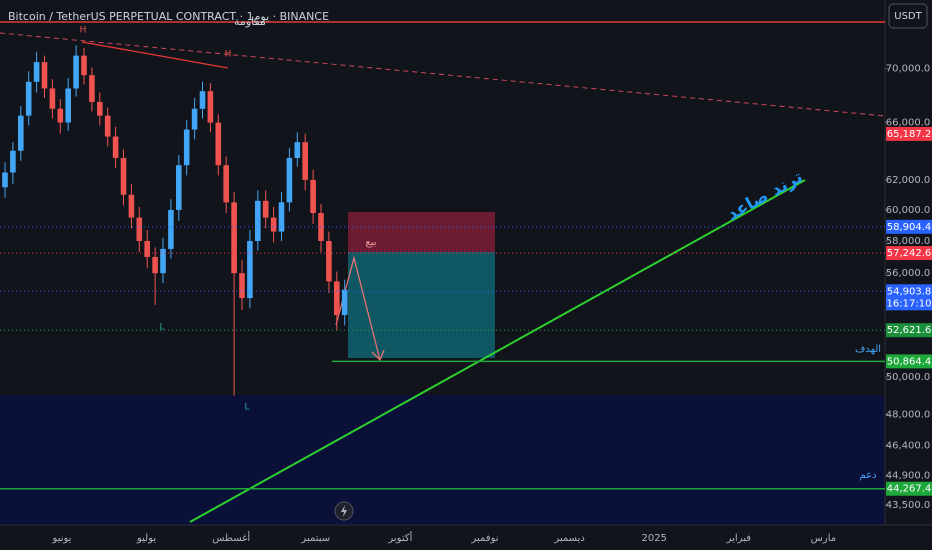 The image size is (932, 550). What do you see at coordinates (370, 242) in the screenshot?
I see `annotation: بيع` at bounding box center [370, 242].